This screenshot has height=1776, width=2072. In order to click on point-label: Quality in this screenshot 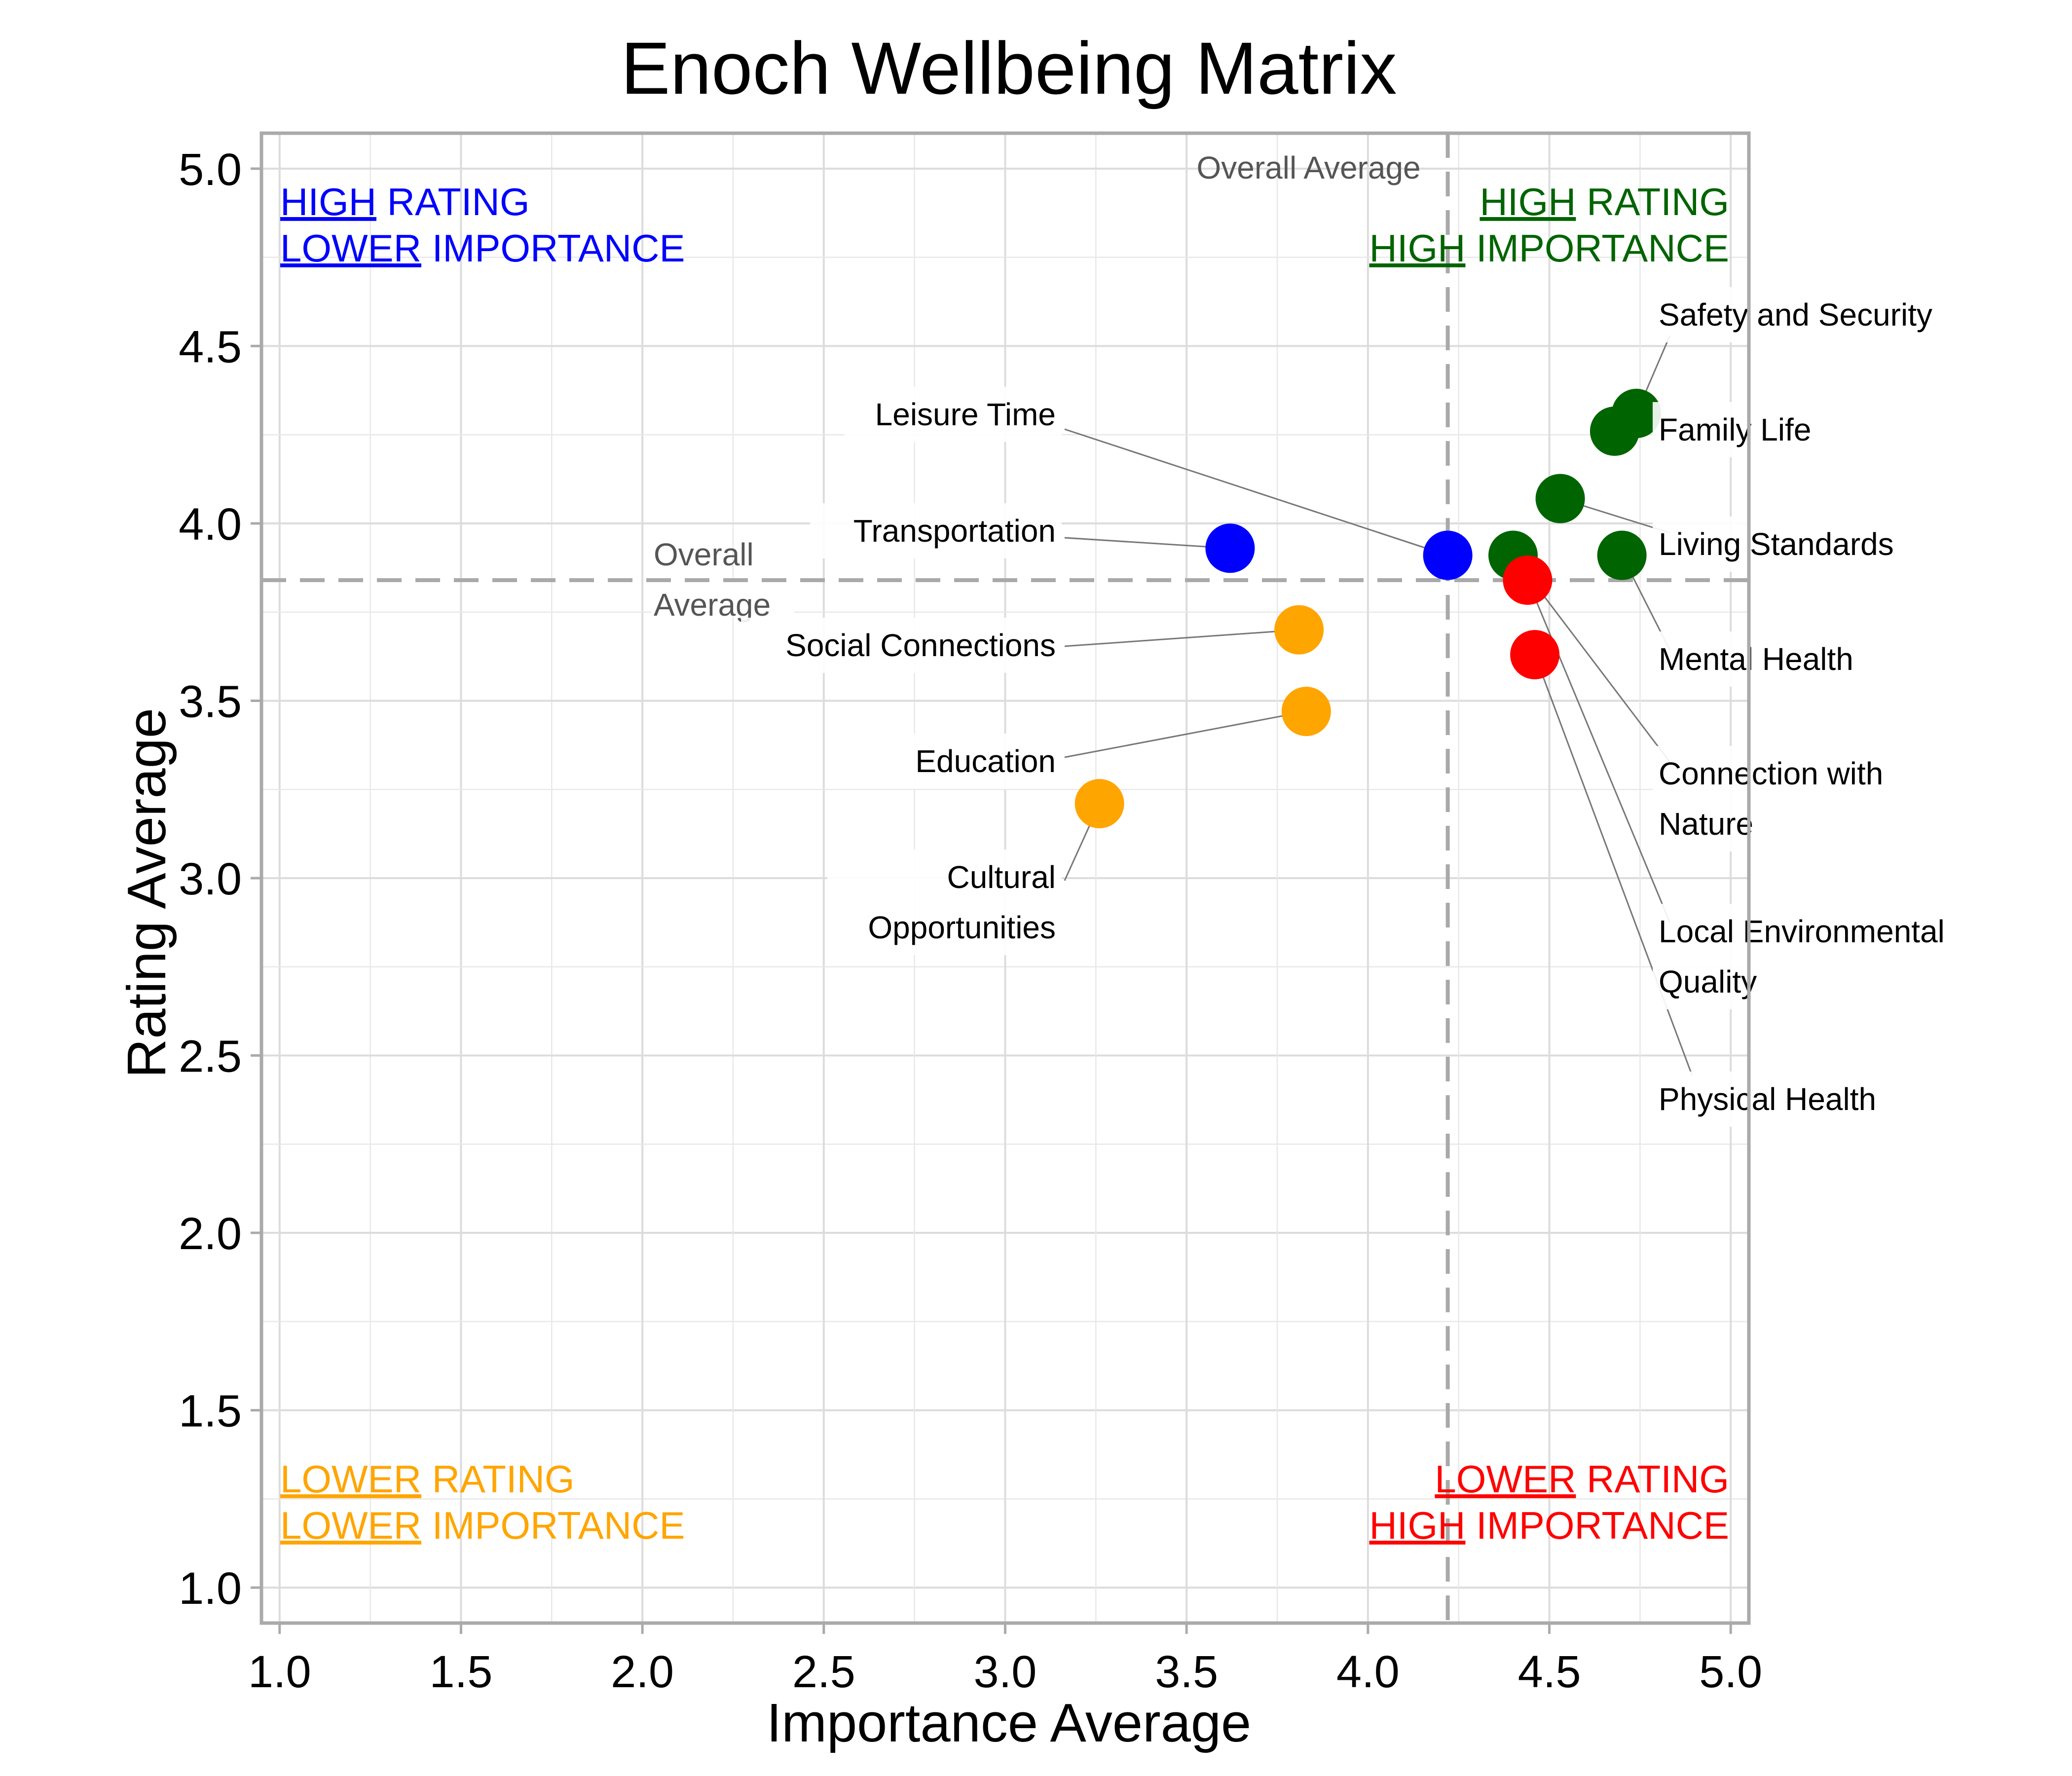, I will do `click(1708, 981)`.